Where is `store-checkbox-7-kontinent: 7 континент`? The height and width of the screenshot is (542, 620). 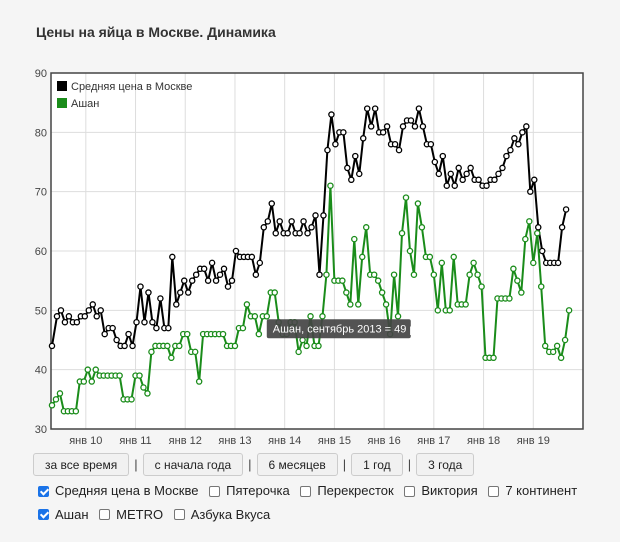 store-checkbox-7-kontinent: 7 континент is located at coordinates (532, 491).